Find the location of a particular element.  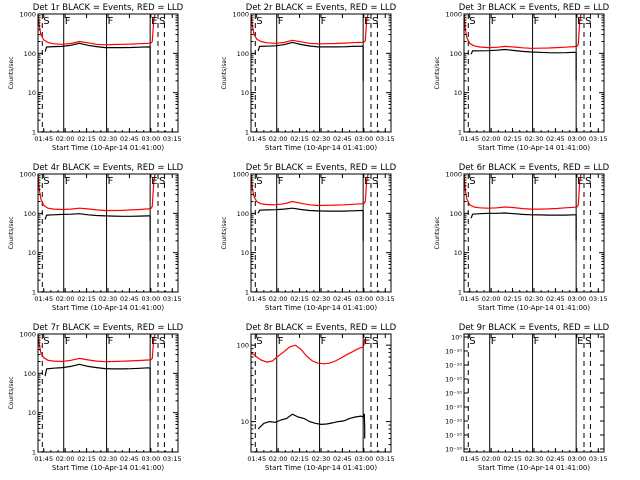

panel-title: Det 1r BLACK = Events, RED = LLD is located at coordinates (108, 8).